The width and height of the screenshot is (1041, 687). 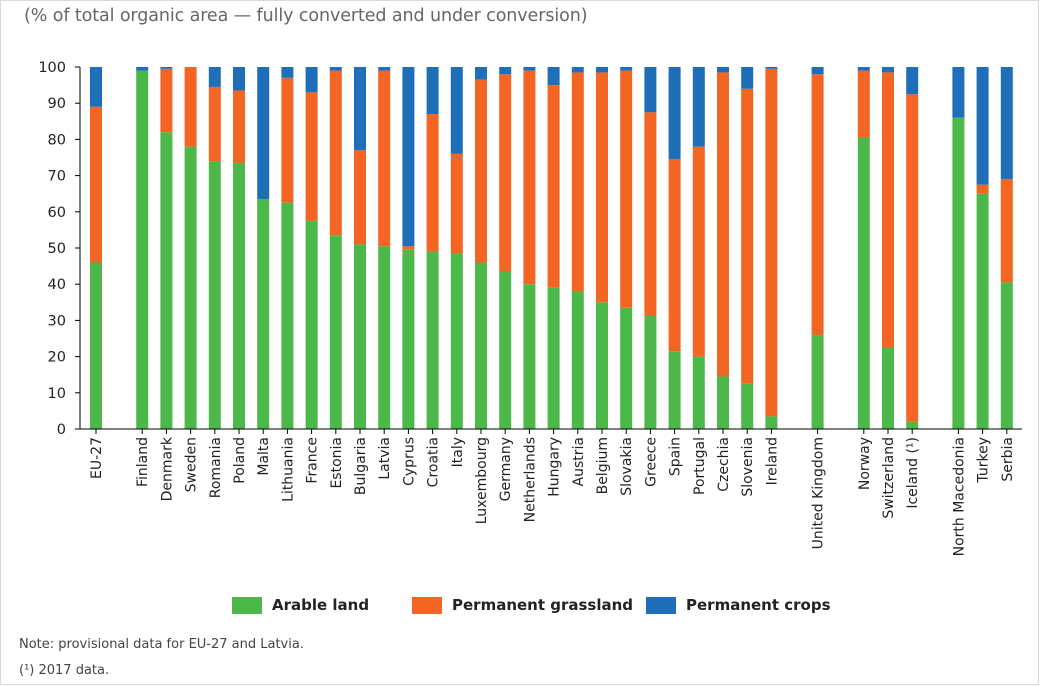 What do you see at coordinates (408, 248) in the screenshot?
I see `bar-cyprus-grassland` at bounding box center [408, 248].